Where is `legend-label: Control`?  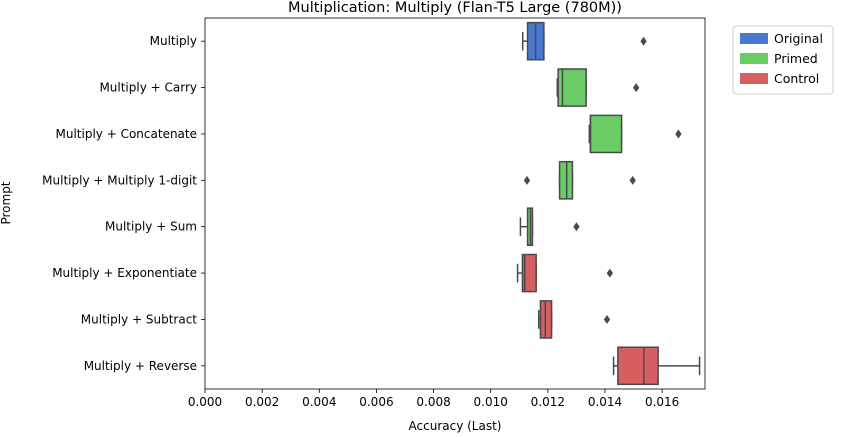 legend-label: Control is located at coordinates (796, 78).